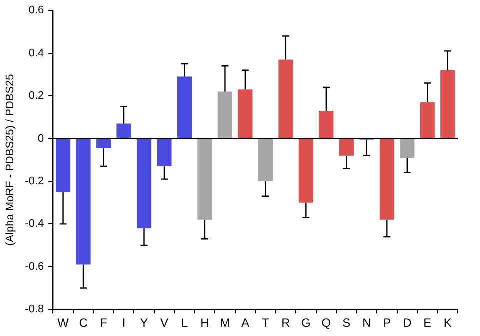 Image resolution: width=480 pixels, height=336 pixels. Describe the element at coordinates (64, 323) in the screenshot. I see `x-tick-label: W` at that location.